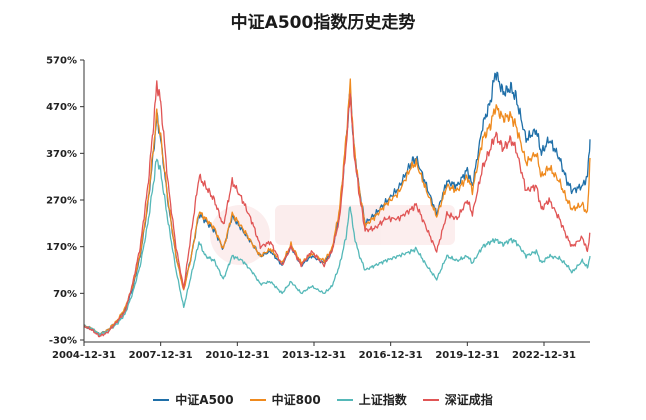  I want to click on y-tick-label: 270%, so click(61, 201).